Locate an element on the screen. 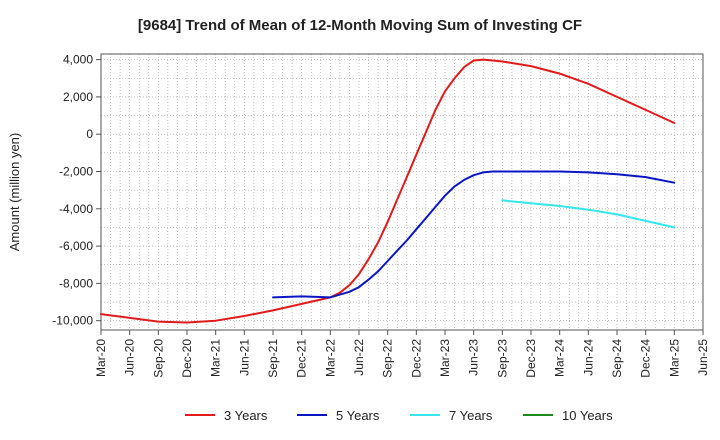 This screenshot has height=440, width=720. legend-label-7-years: 7 Years is located at coordinates (471, 415).